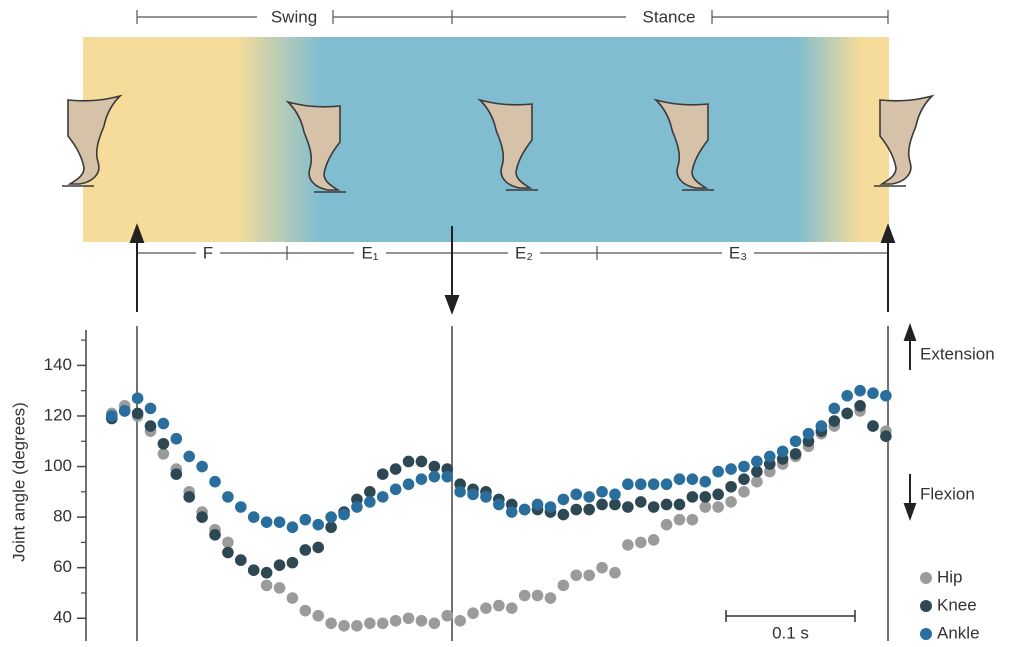  Describe the element at coordinates (738, 252) in the screenshot. I see `subphase-label: E₃` at that location.